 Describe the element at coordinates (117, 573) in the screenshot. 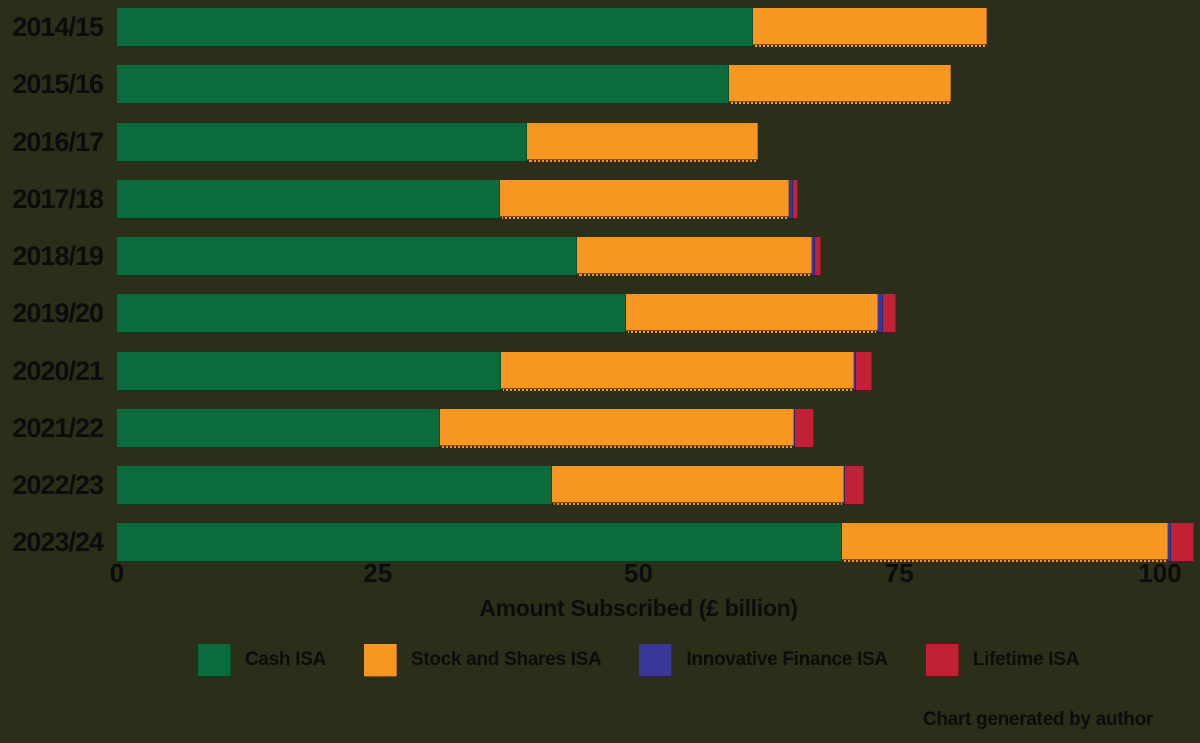

I see `x-tick-label: 0` at that location.